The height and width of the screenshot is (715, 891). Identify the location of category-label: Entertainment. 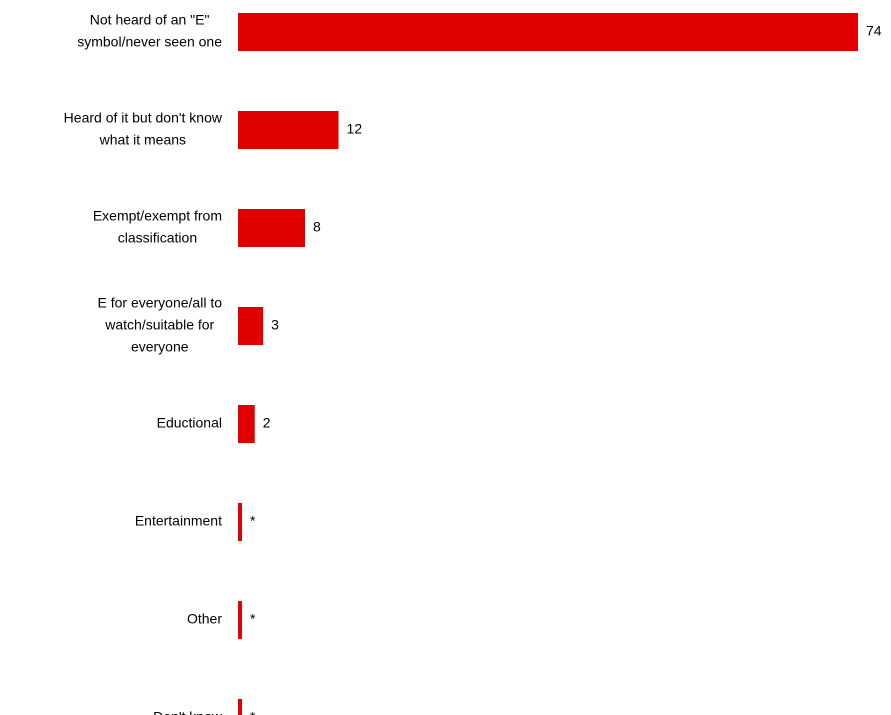
(178, 521).